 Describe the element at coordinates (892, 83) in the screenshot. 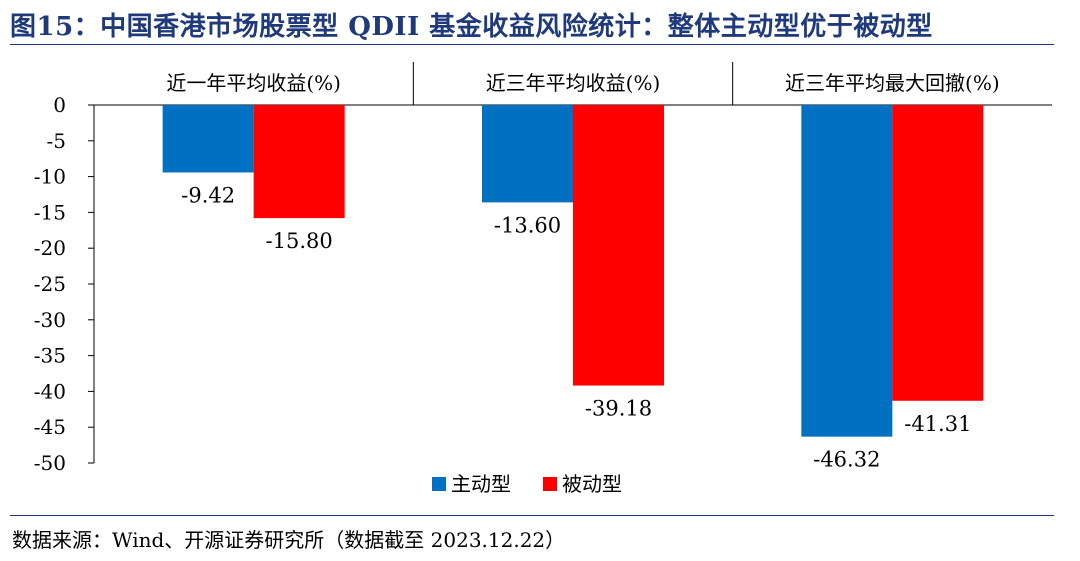

I see `category-label: 近三年平均最大回撤(%)` at that location.